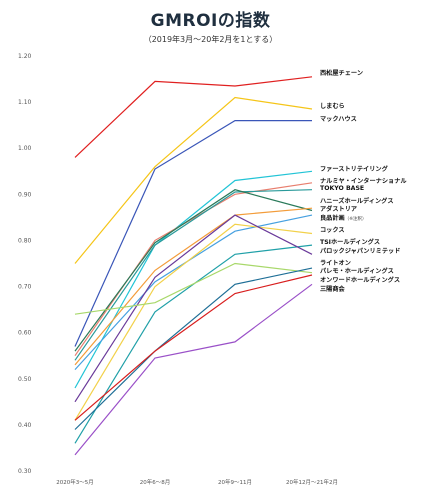 The width and height of the screenshot is (421, 500). Describe the element at coordinates (335, 263) in the screenshot. I see `series-label: ライトオン` at that location.